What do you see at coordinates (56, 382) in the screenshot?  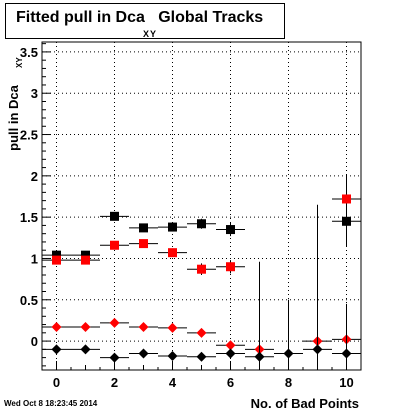 I see `x-tick-label: 0` at bounding box center [56, 382].